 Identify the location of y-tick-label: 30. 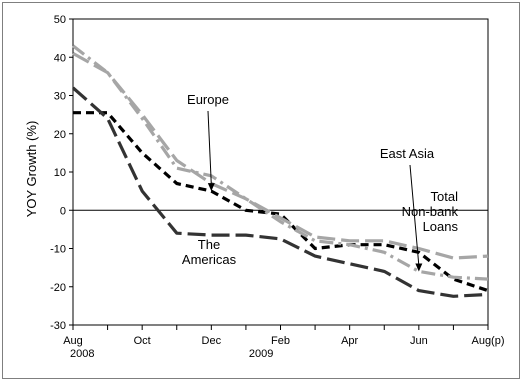
(60, 97).